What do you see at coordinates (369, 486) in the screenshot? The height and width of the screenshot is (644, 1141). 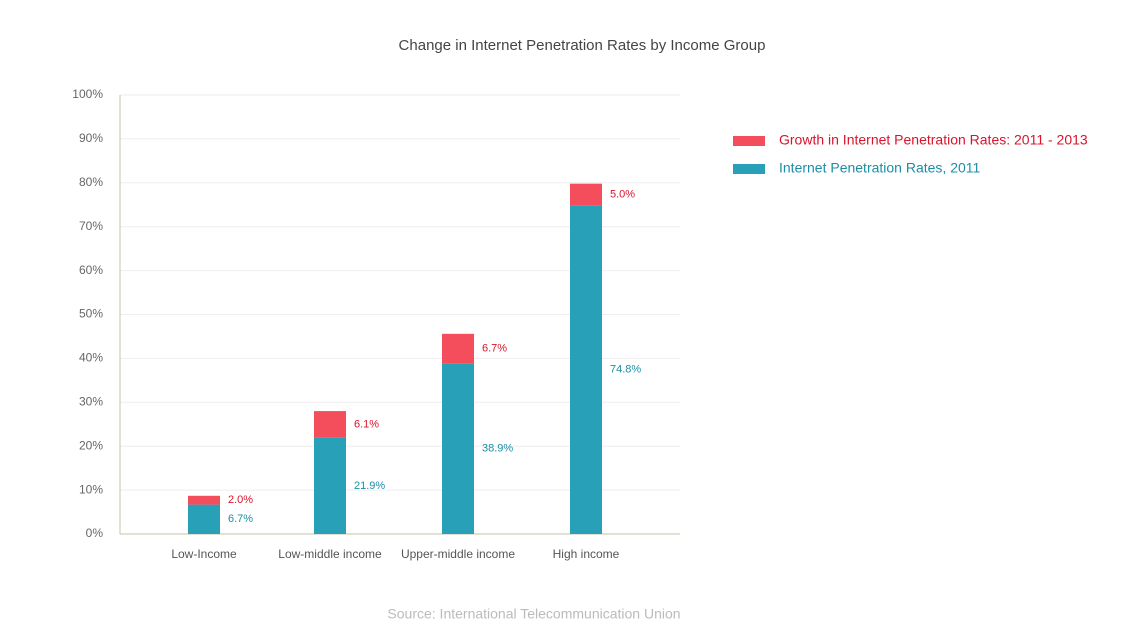 I see `value-label: 21.9%` at bounding box center [369, 486].